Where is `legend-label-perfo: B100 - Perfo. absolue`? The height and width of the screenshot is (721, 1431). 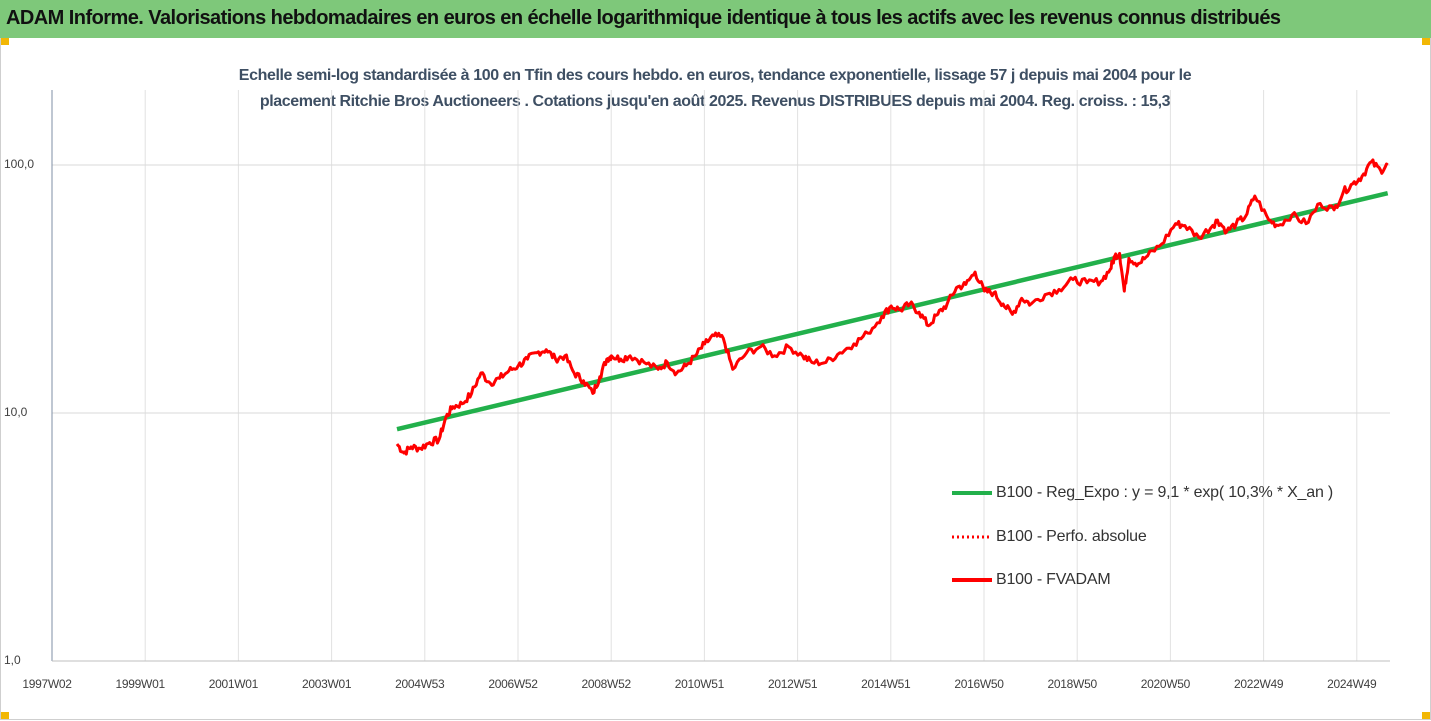
legend-label-perfo: B100 - Perfo. absolue is located at coordinates (1071, 536).